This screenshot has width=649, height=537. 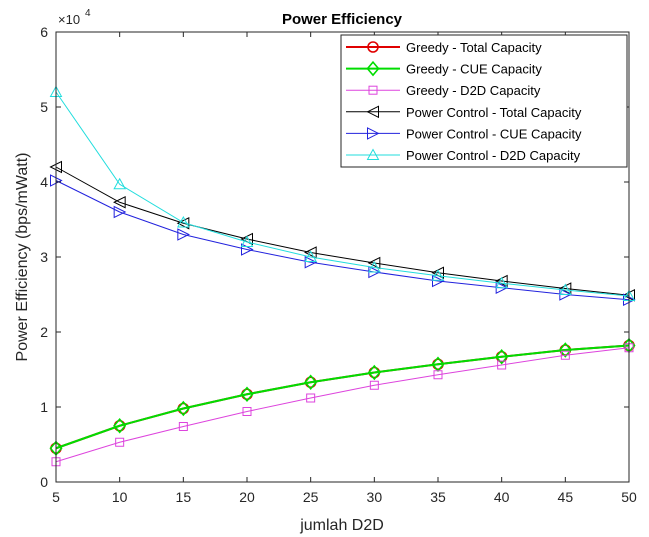 I want to click on legend-item-0: Greedy - Total Capacity, so click(x=444, y=47).